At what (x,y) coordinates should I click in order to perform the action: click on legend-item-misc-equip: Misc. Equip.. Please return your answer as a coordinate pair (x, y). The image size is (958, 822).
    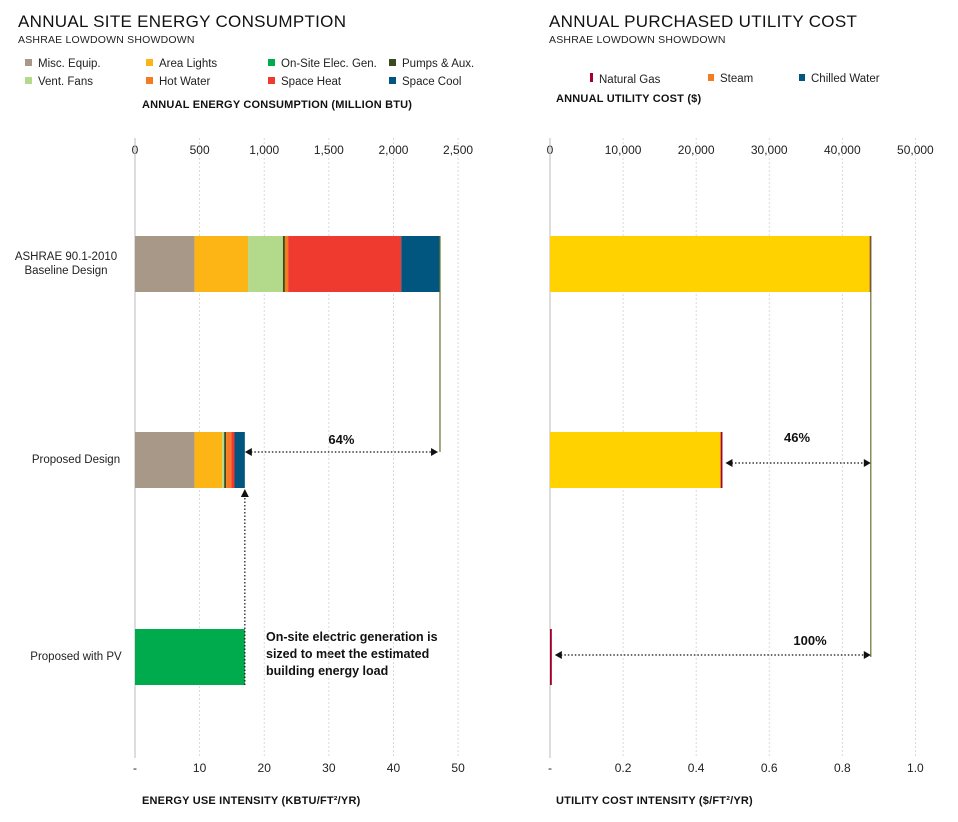
    Looking at the image, I should click on (63, 64).